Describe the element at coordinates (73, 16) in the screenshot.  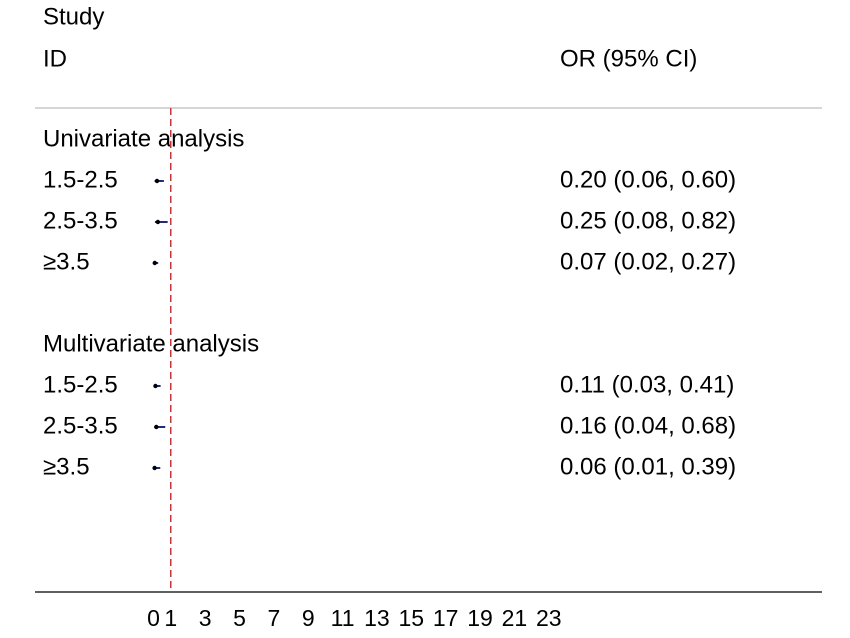
I see `label-header: Study` at that location.